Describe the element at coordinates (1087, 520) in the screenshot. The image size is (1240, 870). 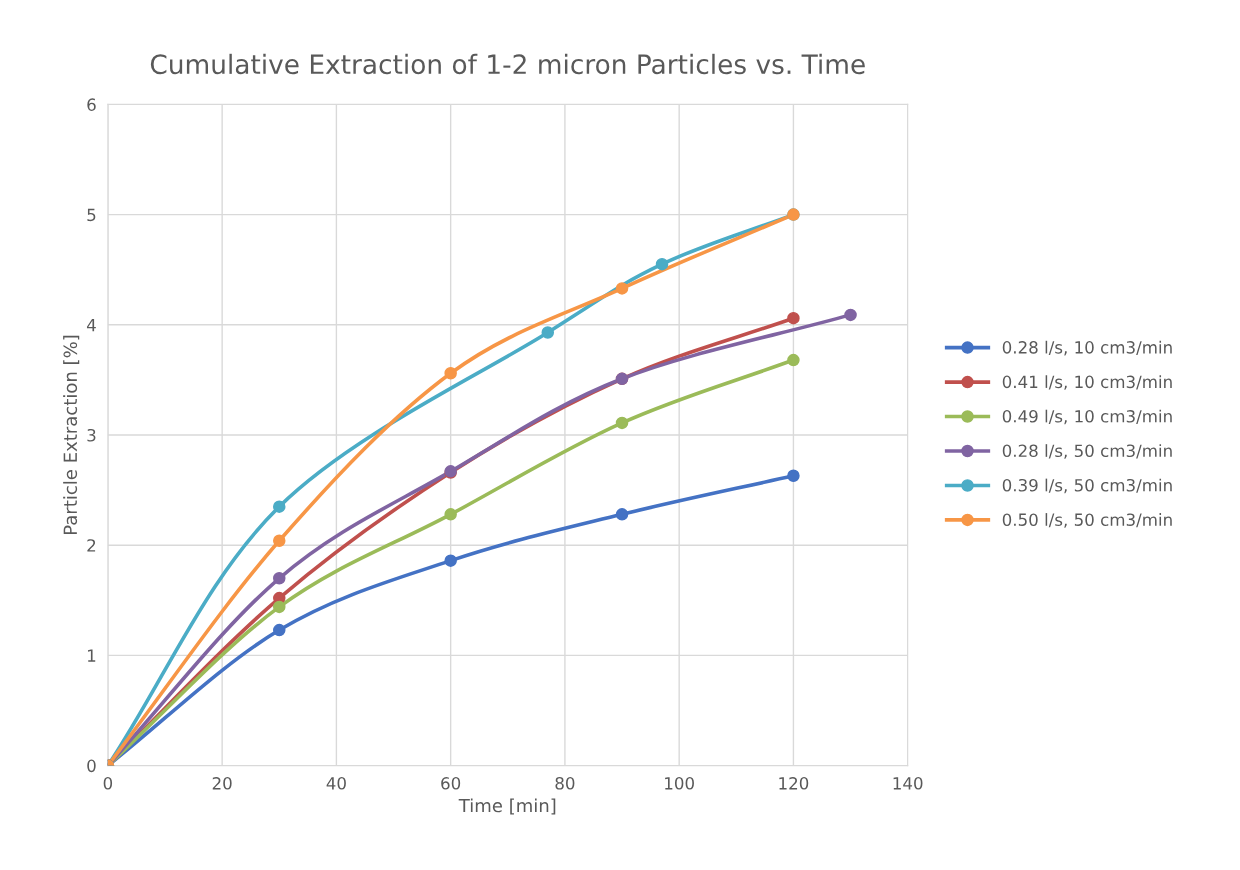
I see `legend-label: 0.50 l/s, 50 cm3/min` at that location.